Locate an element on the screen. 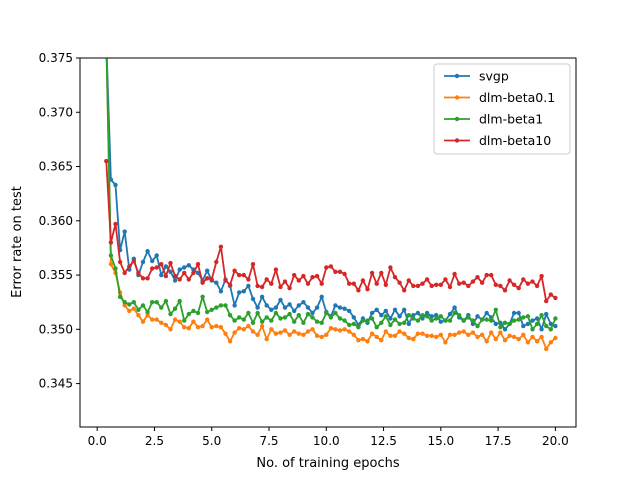 The height and width of the screenshot is (480, 640). legend-label-dlm-beta10: dlm-beta10 is located at coordinates (515, 140).